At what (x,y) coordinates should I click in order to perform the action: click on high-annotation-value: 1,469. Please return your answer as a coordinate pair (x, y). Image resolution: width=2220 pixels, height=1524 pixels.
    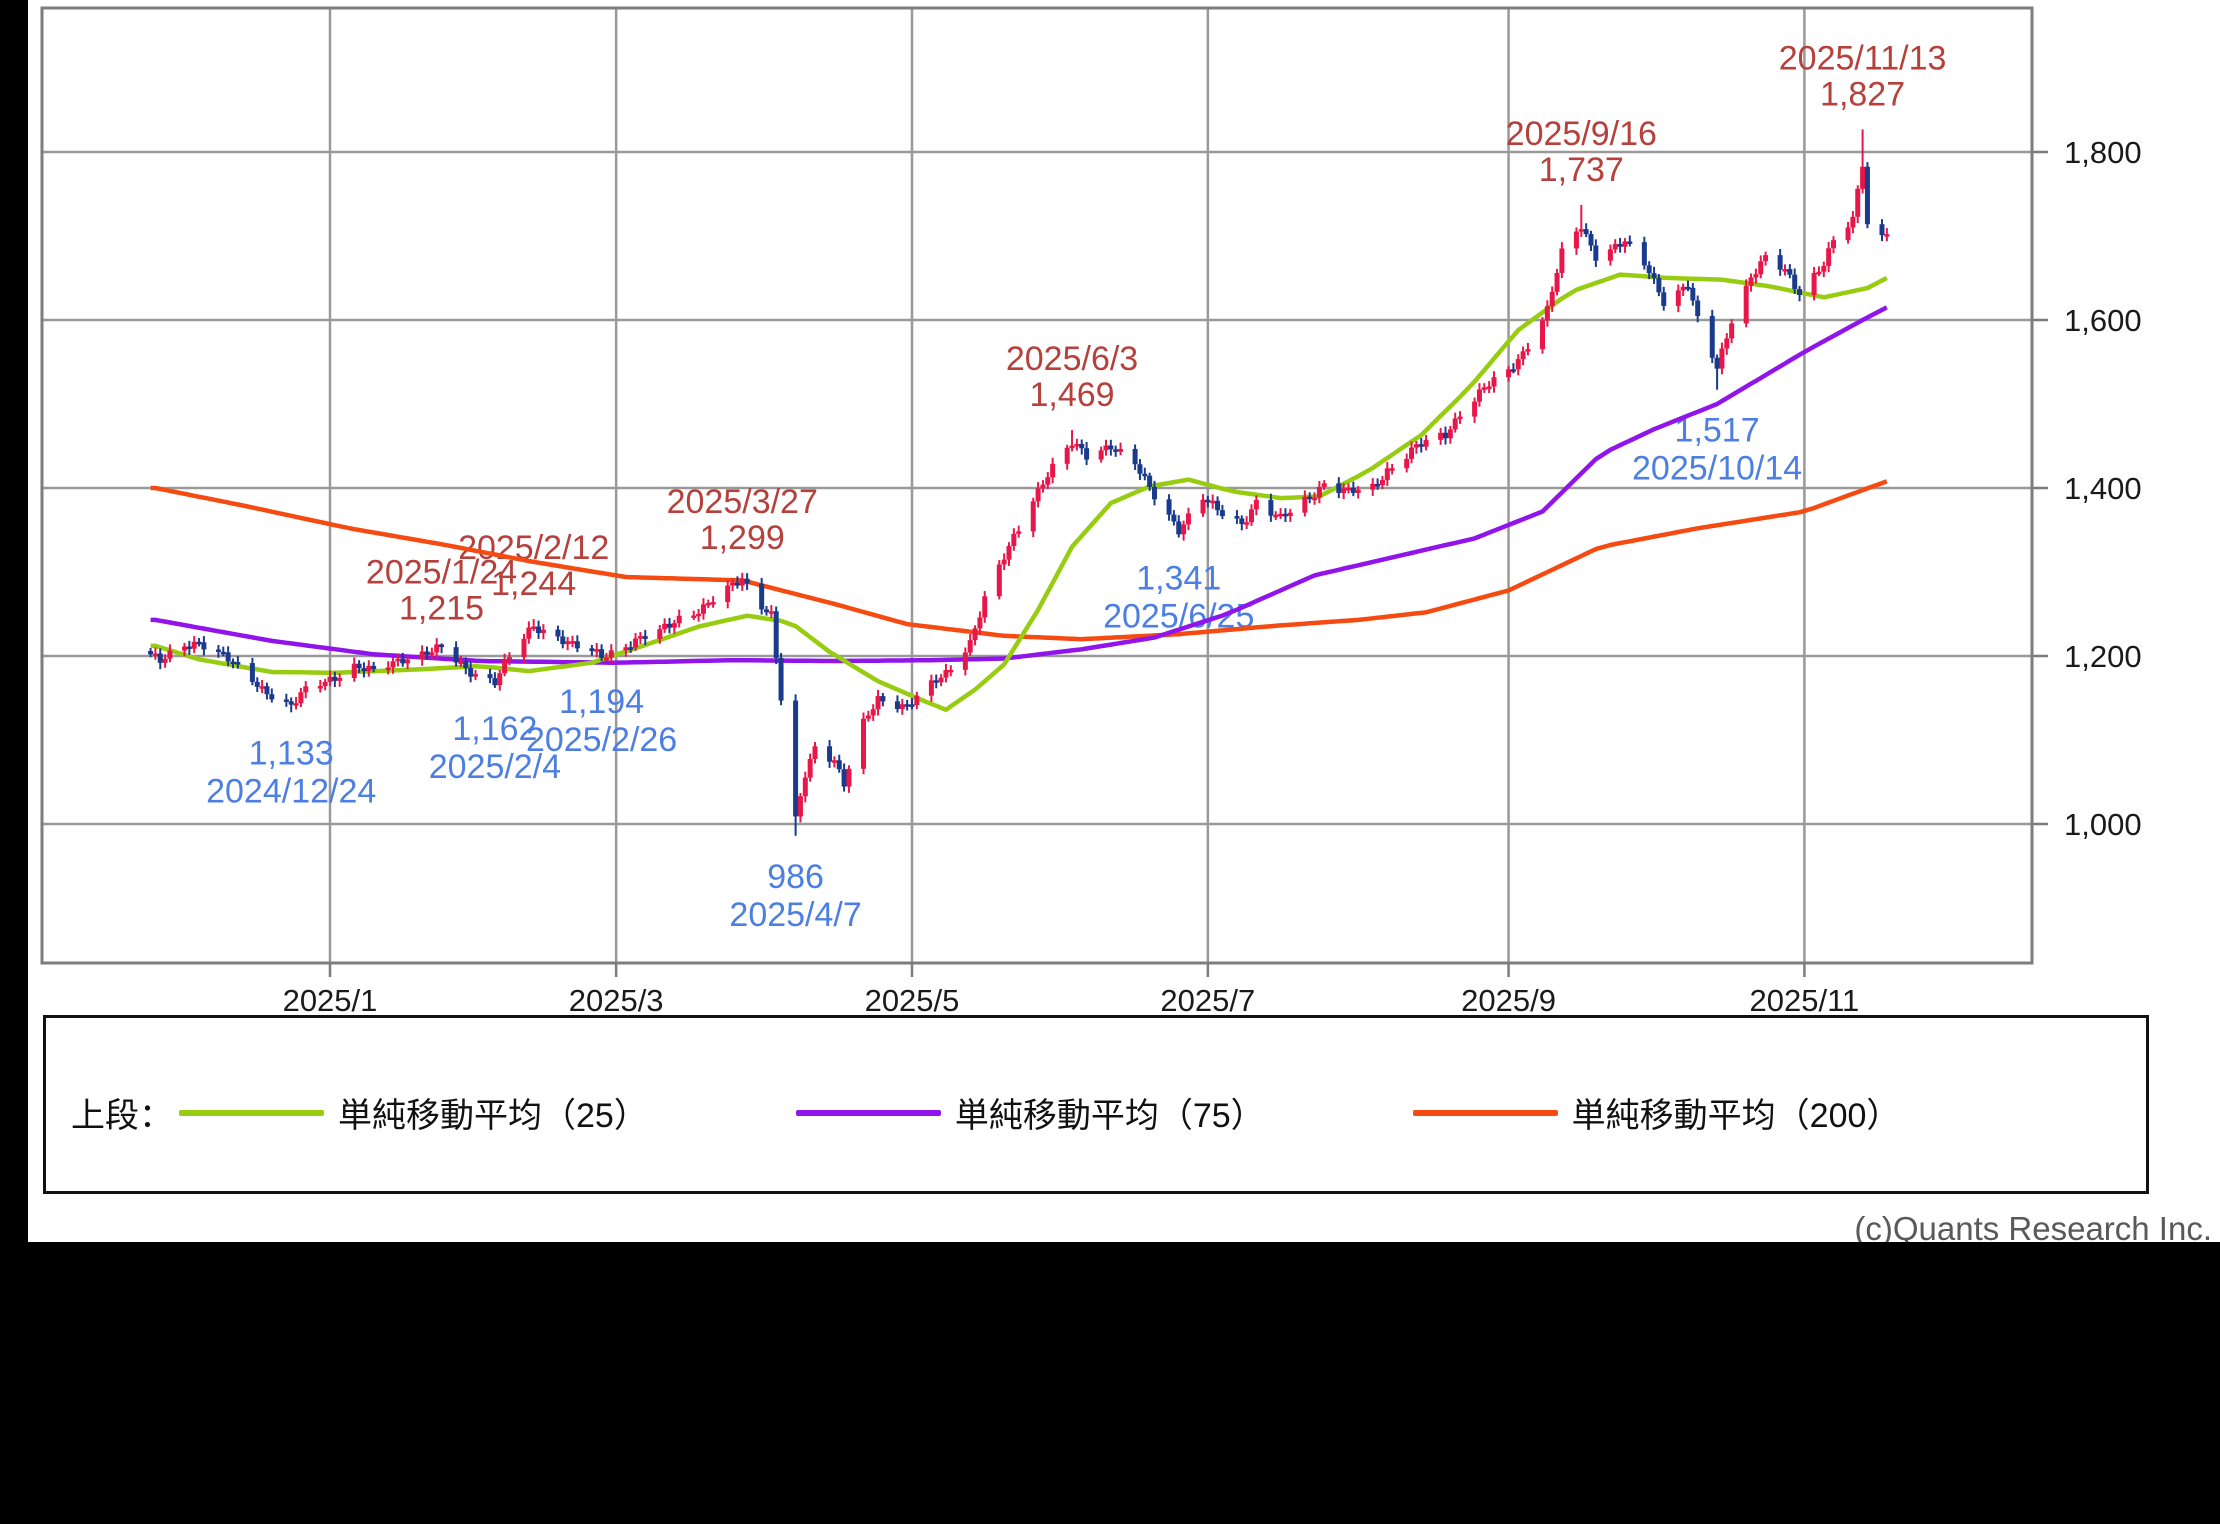
    Looking at the image, I should click on (1072, 395).